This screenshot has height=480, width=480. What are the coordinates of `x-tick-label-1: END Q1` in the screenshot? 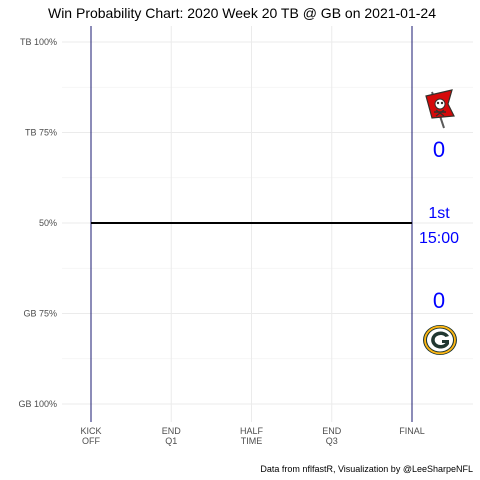 It's located at (172, 436).